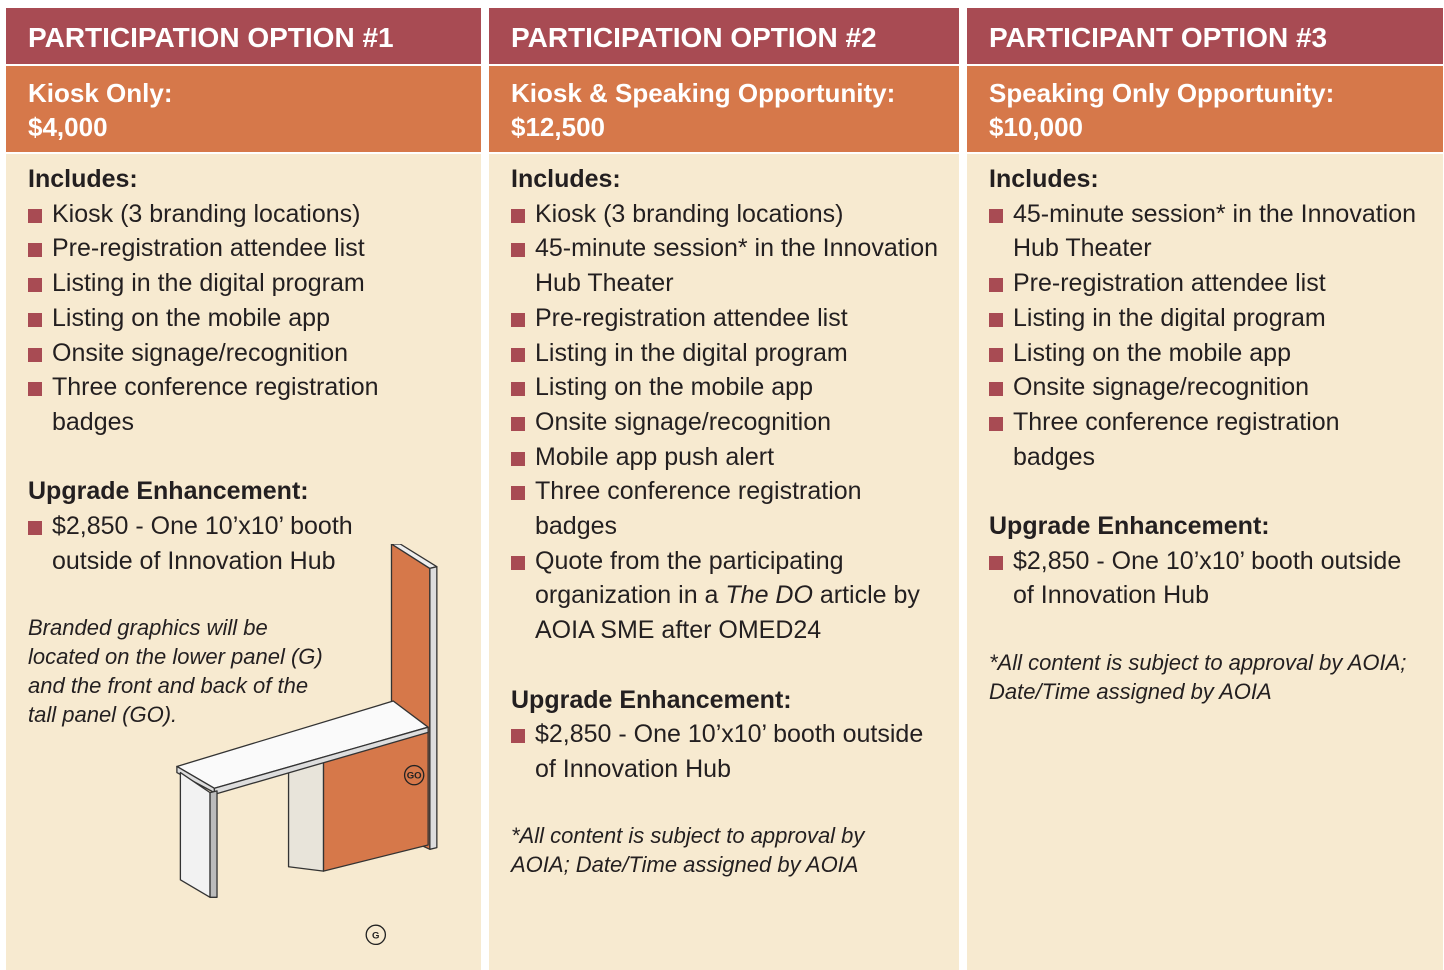 This screenshot has width=1444, height=970. I want to click on option-title: Kiosk & Speaking Opportunity:, so click(703, 93).